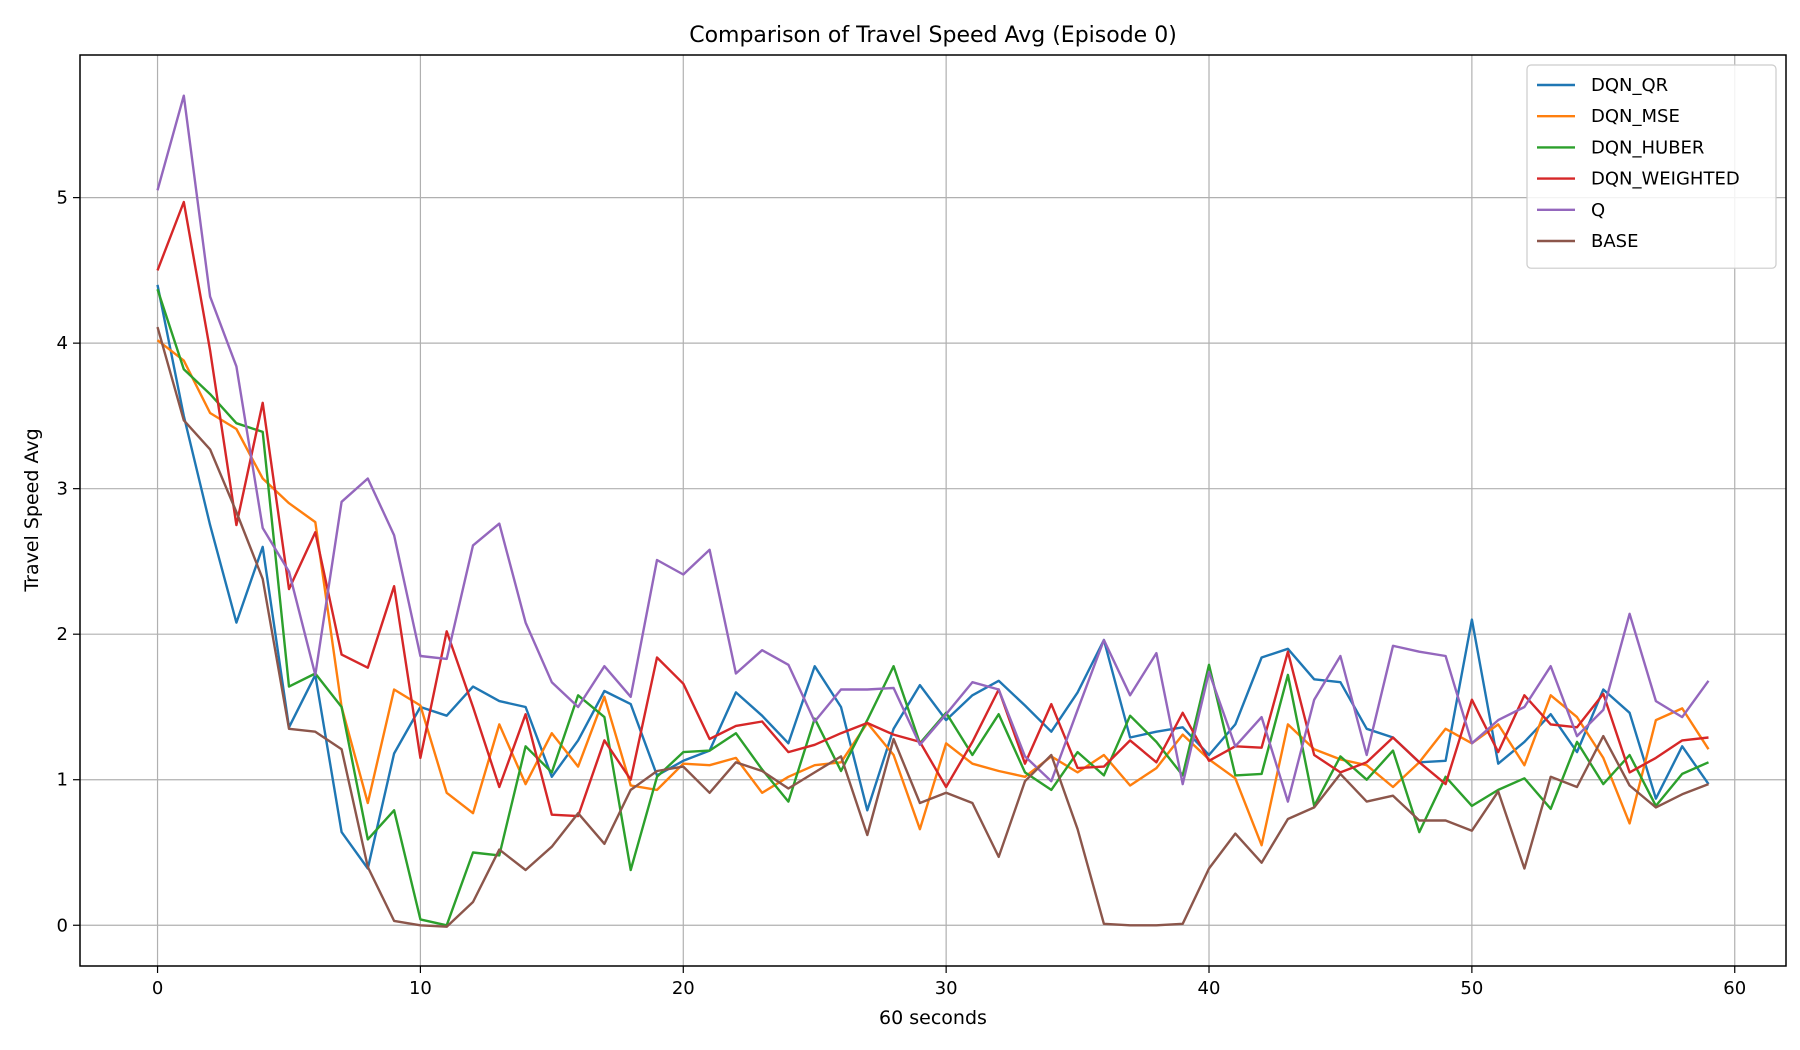  Describe the element at coordinates (1209, 988) in the screenshot. I see `x-tick-label: 40` at that location.